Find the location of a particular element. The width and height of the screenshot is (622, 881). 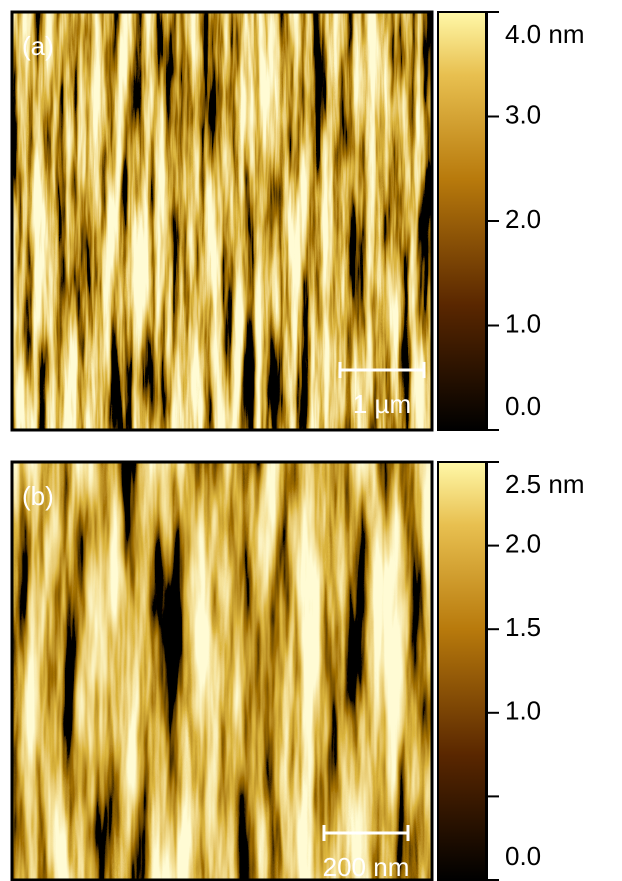

colorbar-tick-label: 3.0 is located at coordinates (523, 114).